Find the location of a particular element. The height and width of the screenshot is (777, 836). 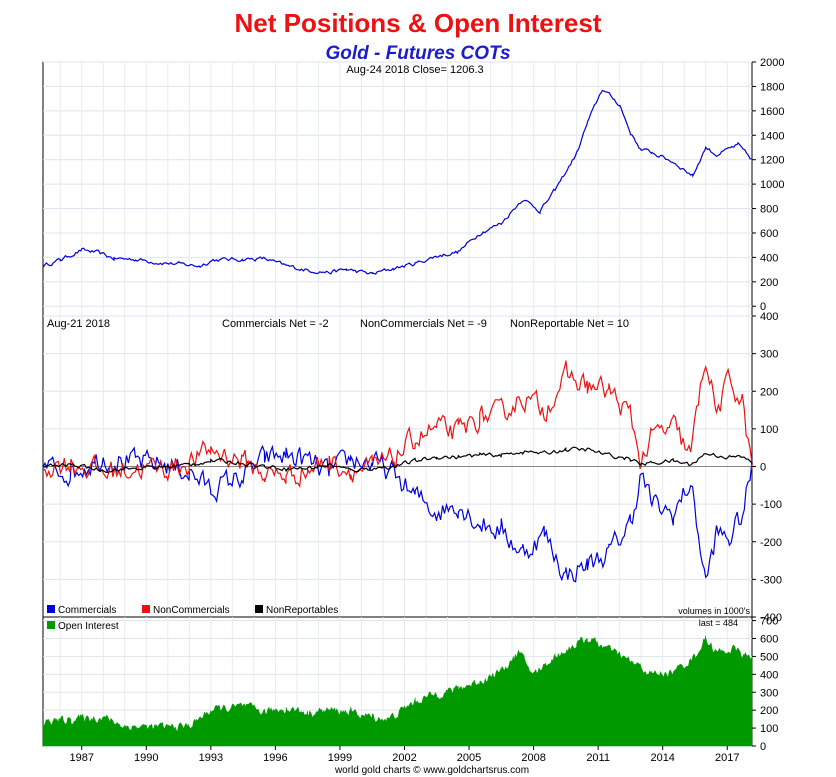

price-panel-header: Aug-24 2018 Close= 1206.3 is located at coordinates (414, 70).